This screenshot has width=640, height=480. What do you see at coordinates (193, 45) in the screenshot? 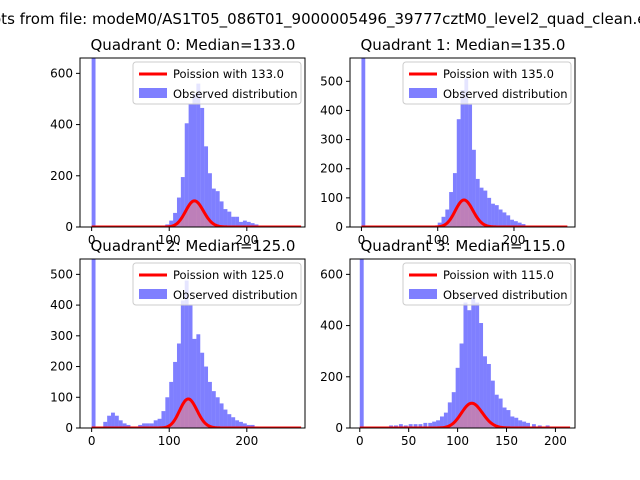
I see `panel-0-title: Quadrant 0: Median=133.0` at bounding box center [193, 45].